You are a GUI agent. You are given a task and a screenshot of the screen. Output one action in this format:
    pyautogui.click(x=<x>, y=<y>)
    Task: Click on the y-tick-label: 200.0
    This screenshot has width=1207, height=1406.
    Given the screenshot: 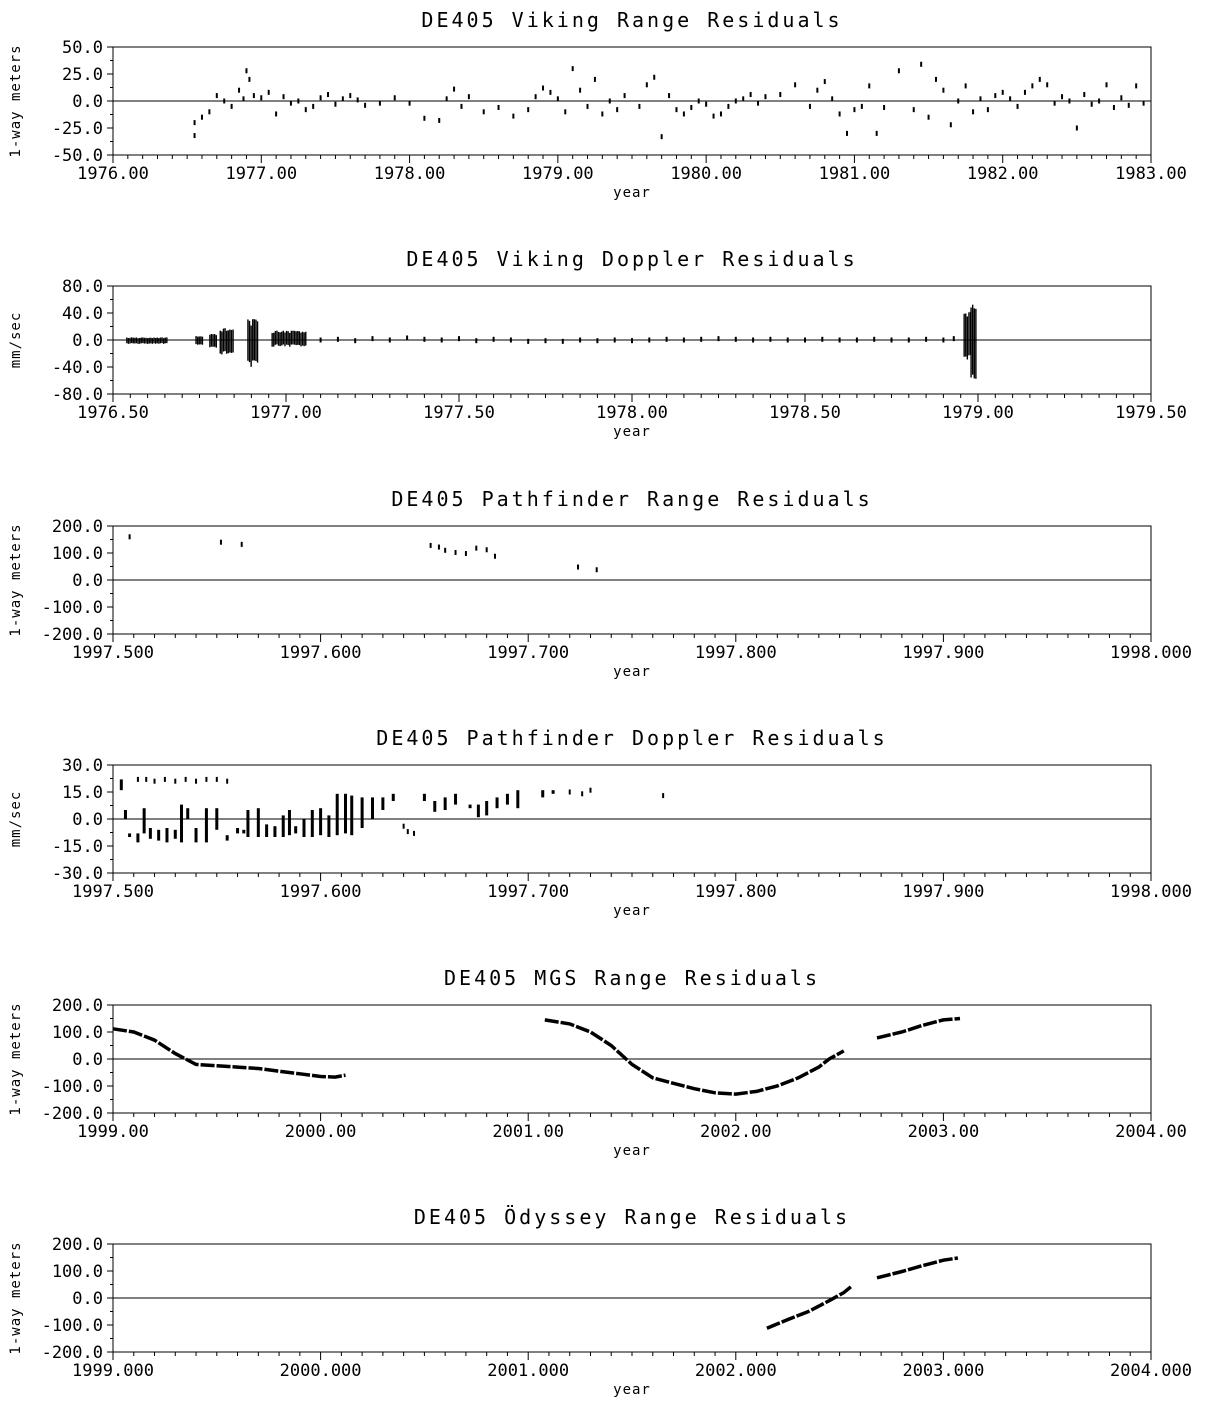 What is the action you would take?
    pyautogui.click(x=77, y=1245)
    